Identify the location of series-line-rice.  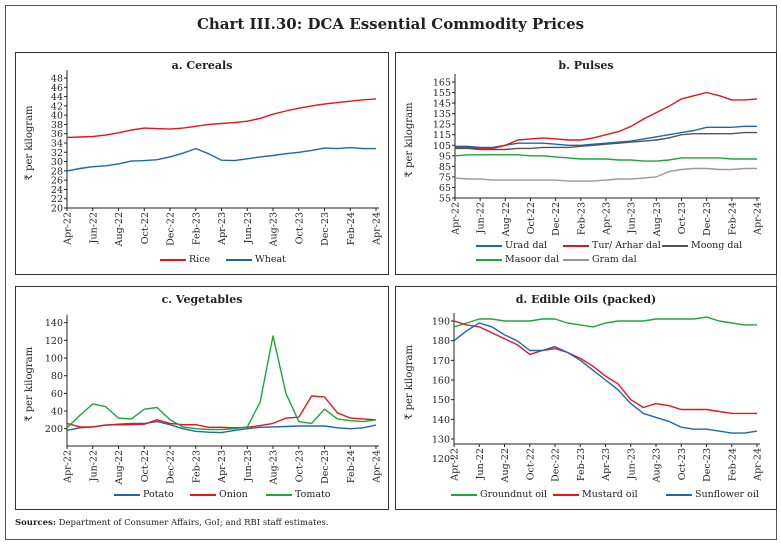
(221, 118).